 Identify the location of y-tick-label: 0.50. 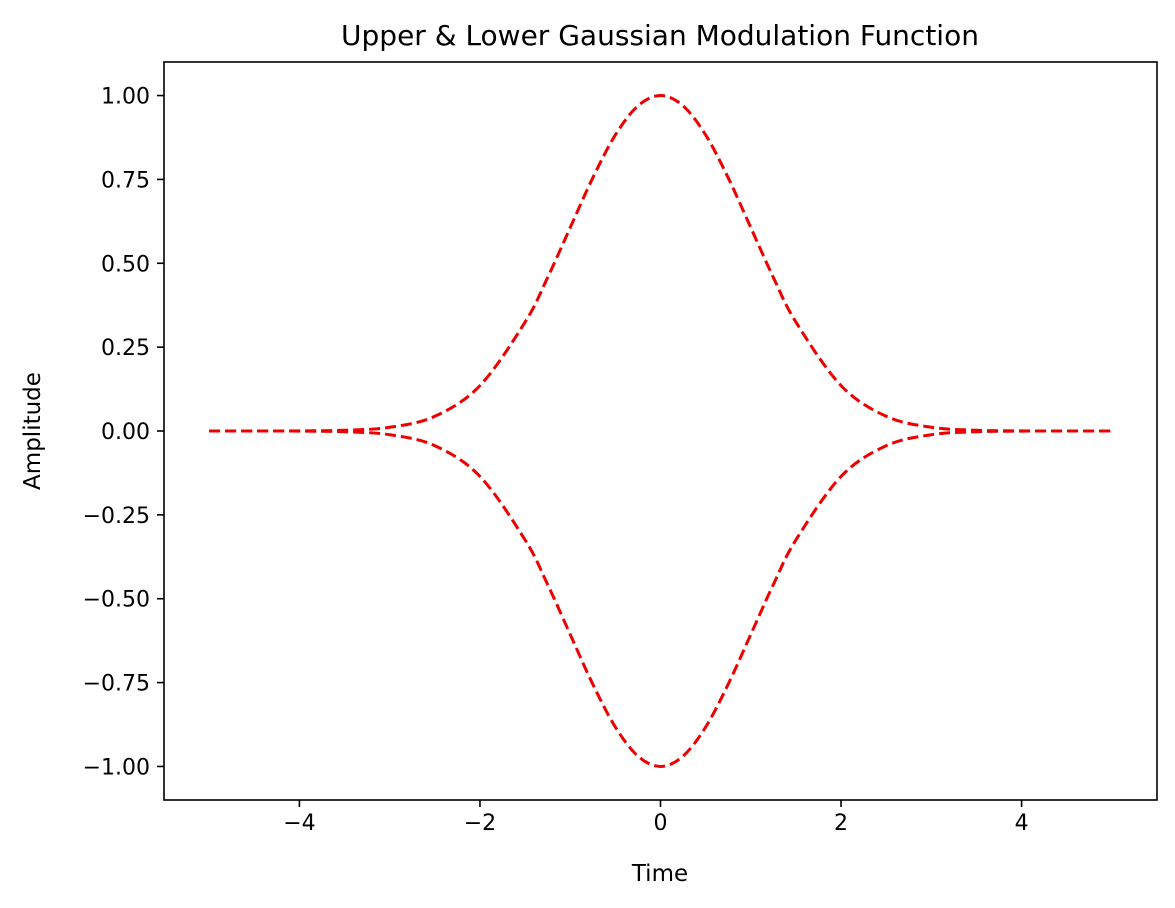
(125, 264).